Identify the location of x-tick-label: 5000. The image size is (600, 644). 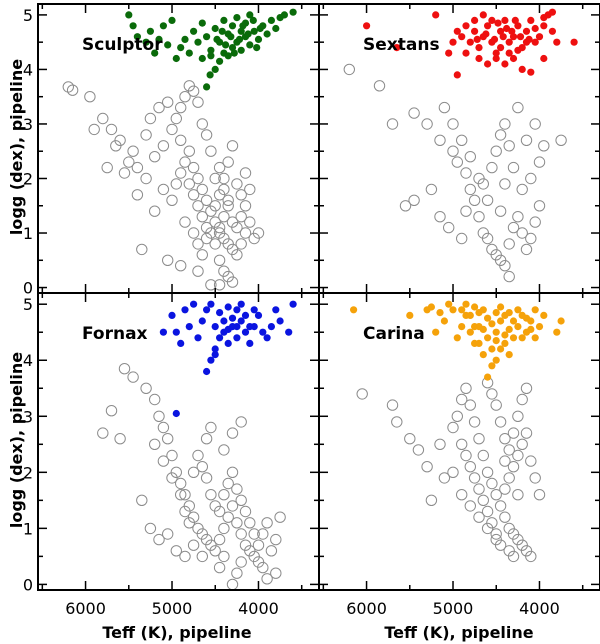
(453, 608).